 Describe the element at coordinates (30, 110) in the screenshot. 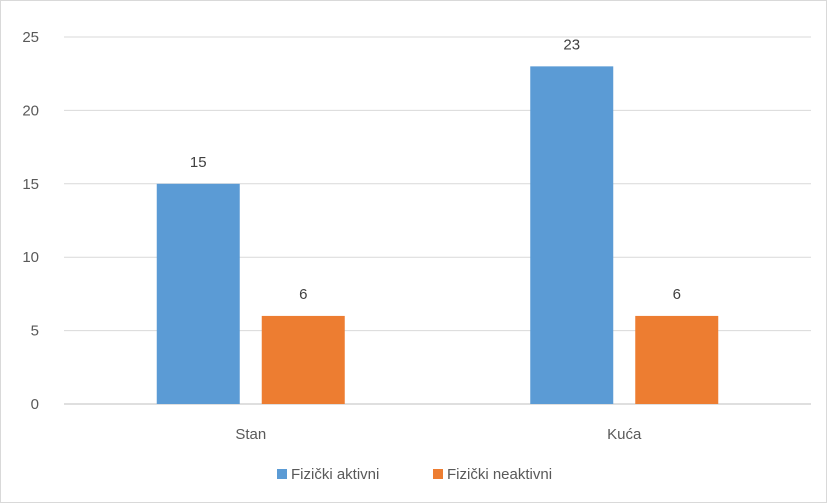

I see `y-tick-label: 20` at that location.